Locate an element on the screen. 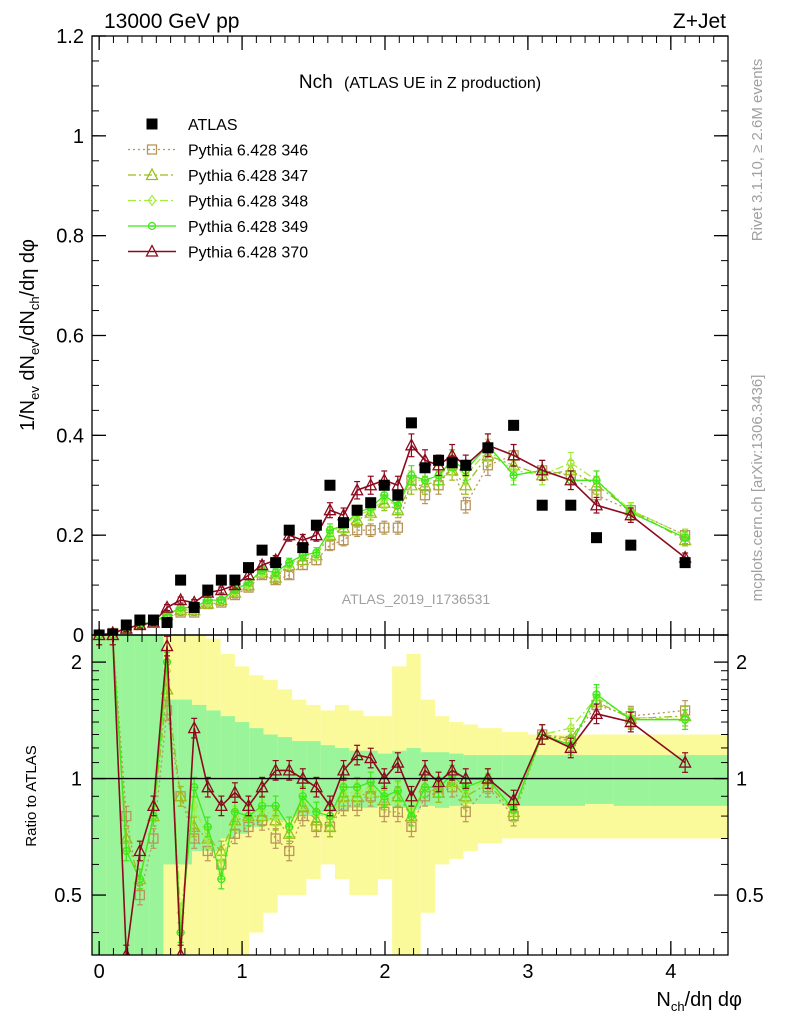 The width and height of the screenshot is (786, 1029). legend-entry-p370: Pythia 6.428 370 is located at coordinates (218, 253).